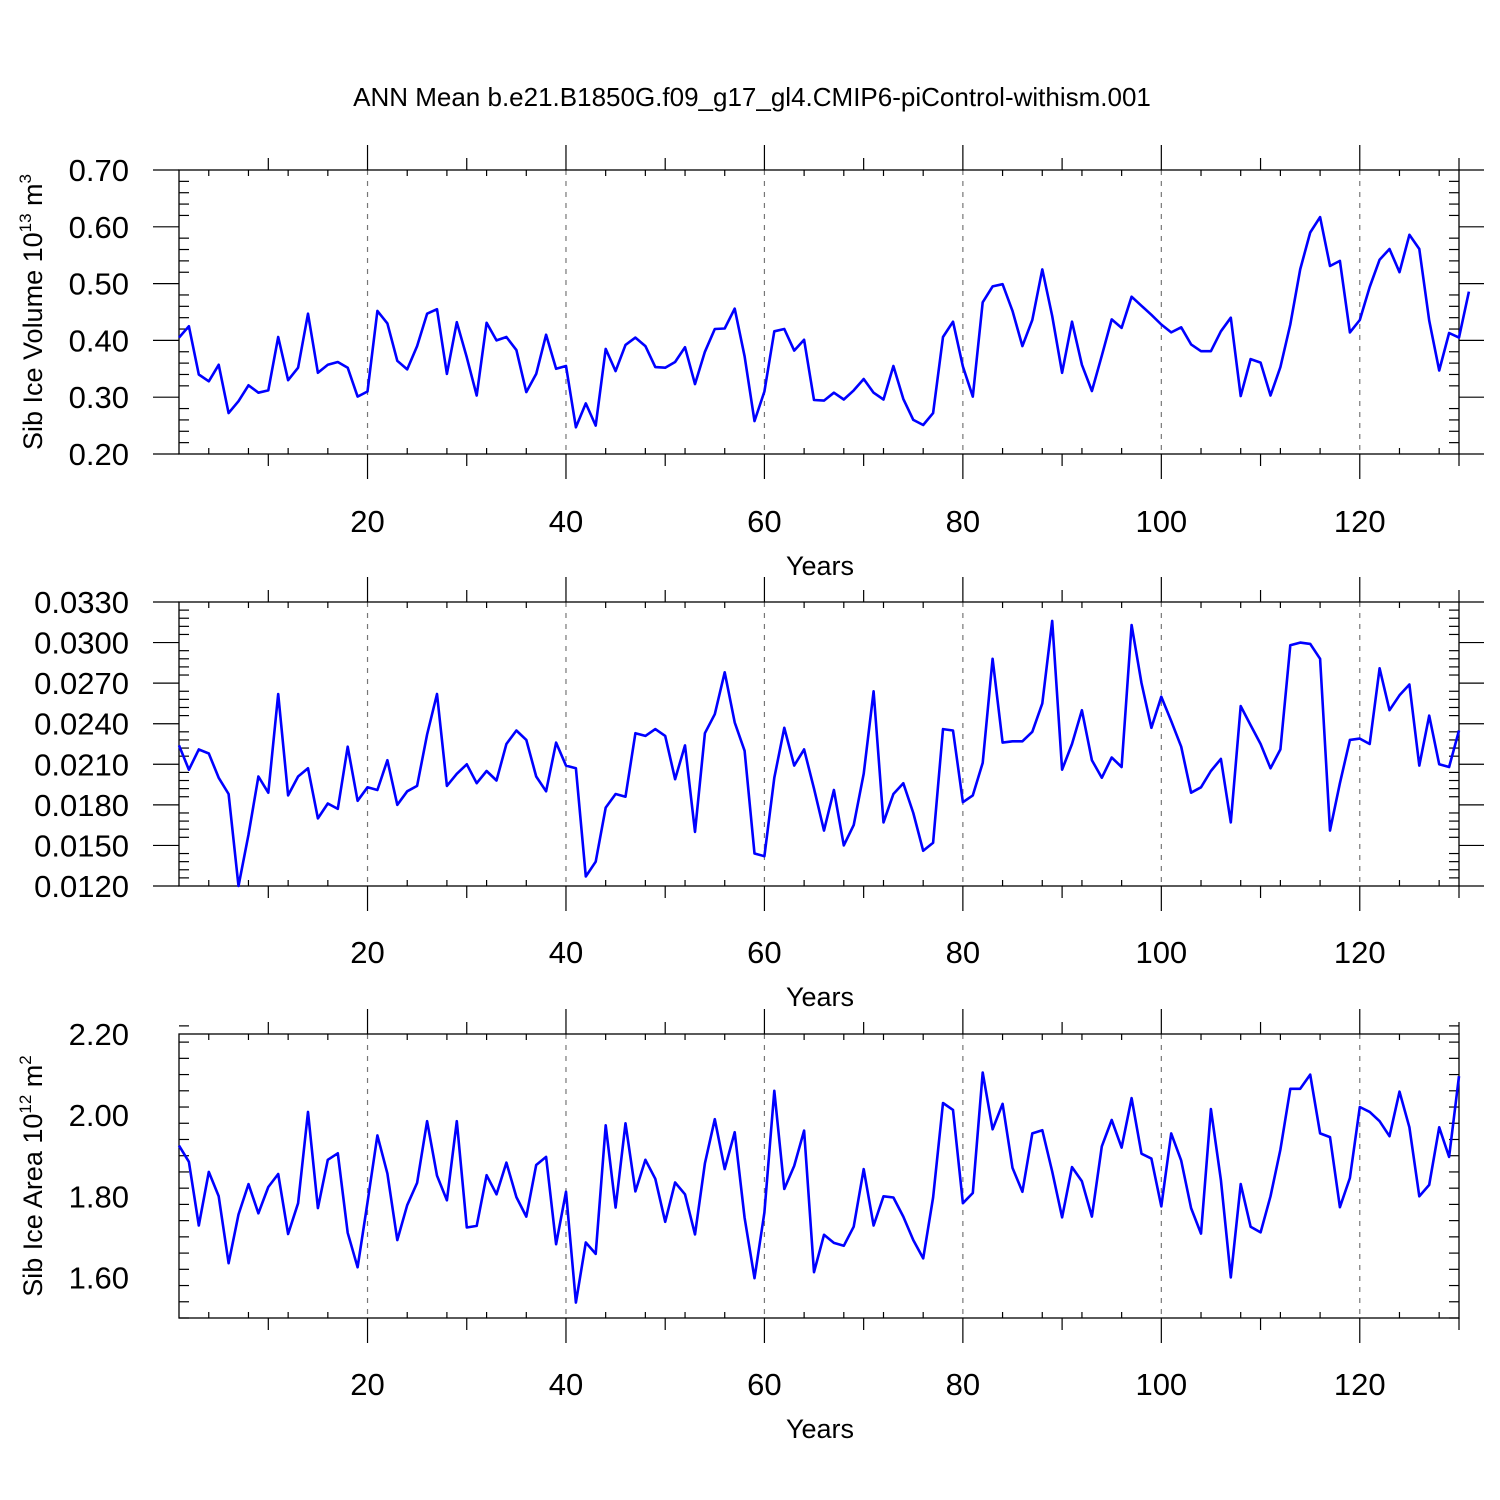 This screenshot has height=1500, width=1500. I want to click on y-tick-label: 0.60, so click(99, 227).